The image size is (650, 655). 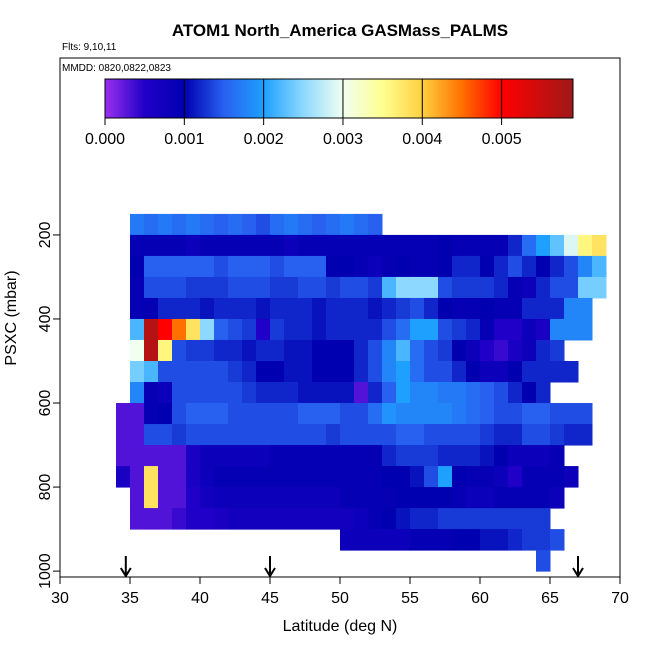 What do you see at coordinates (339, 98) in the screenshot?
I see `colorbar` at bounding box center [339, 98].